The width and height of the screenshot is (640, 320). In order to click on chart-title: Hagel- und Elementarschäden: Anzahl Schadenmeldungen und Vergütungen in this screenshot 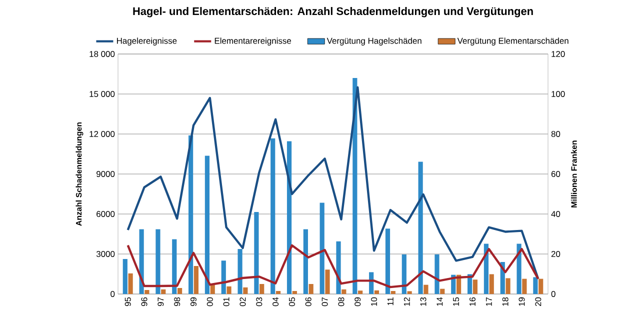, I will do `click(333, 12)`.